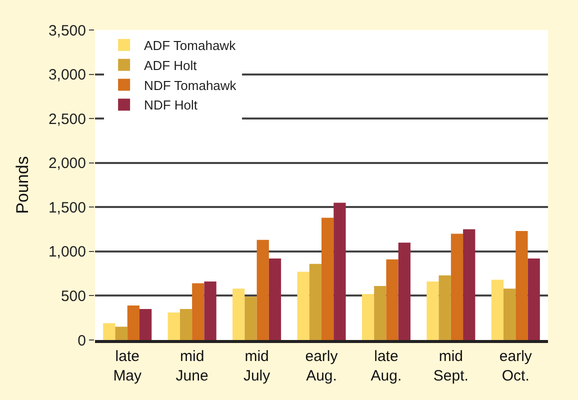 The image size is (578, 400). Describe the element at coordinates (22, 185) in the screenshot. I see `y-axis-title: Pounds` at that location.